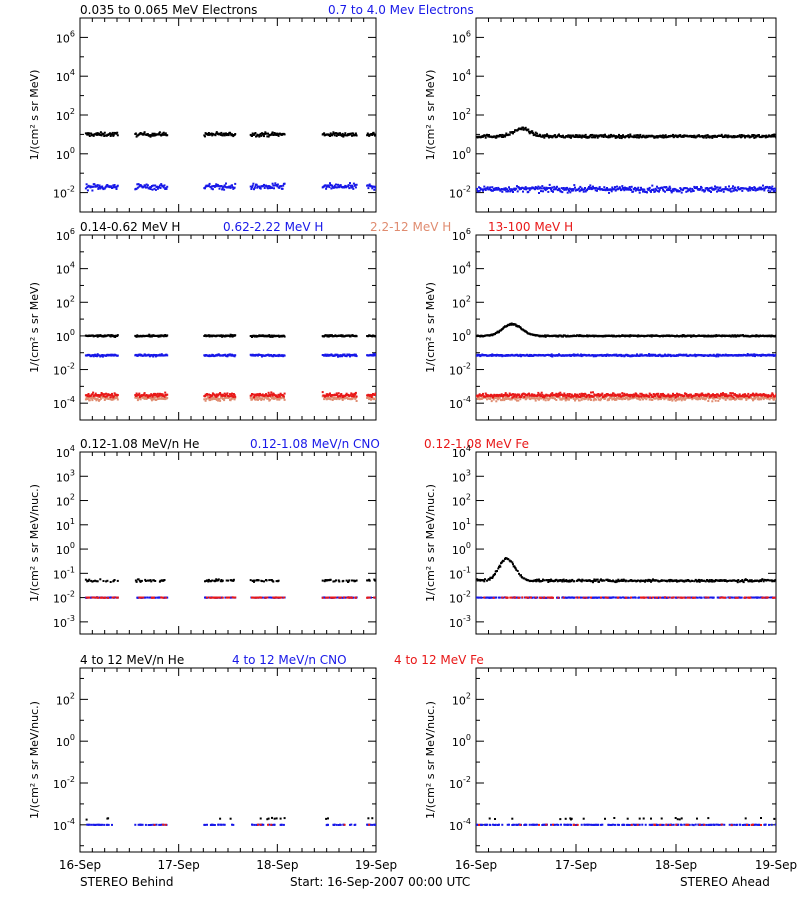 The width and height of the screenshot is (800, 900). Describe the element at coordinates (228, 115) in the screenshot. I see `plot-frame` at that location.